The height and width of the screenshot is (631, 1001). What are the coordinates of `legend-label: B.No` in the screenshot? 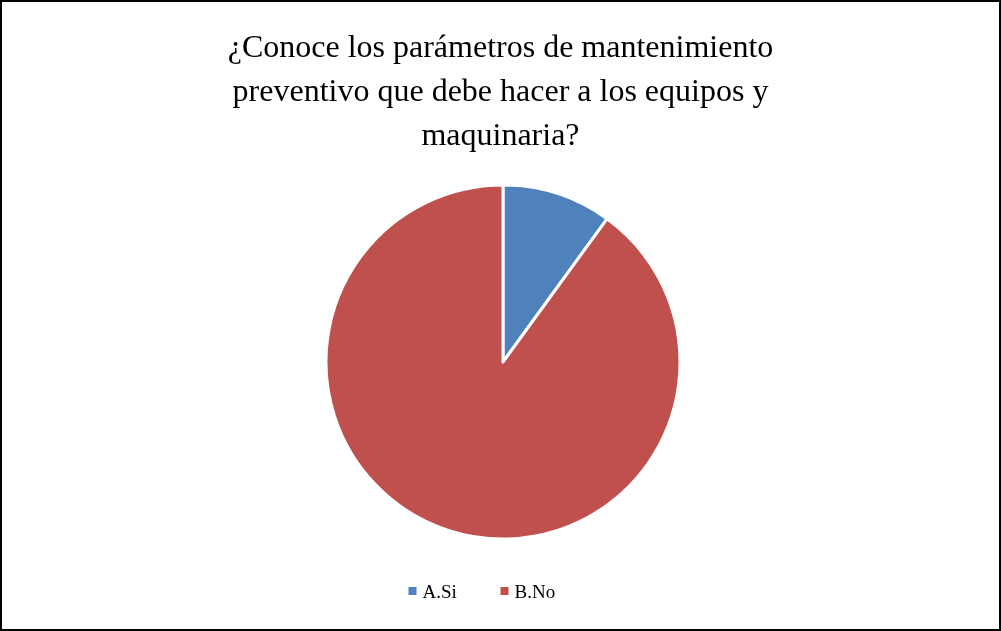 It's located at (535, 591).